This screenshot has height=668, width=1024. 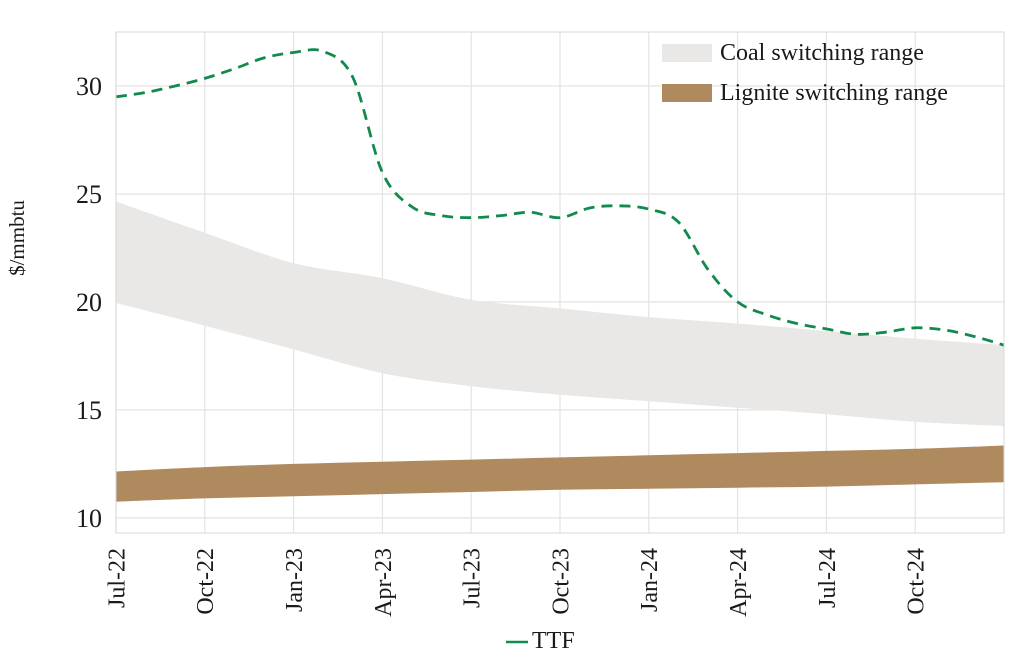 What do you see at coordinates (89, 86) in the screenshot?
I see `y-tick-label: 30` at bounding box center [89, 86].